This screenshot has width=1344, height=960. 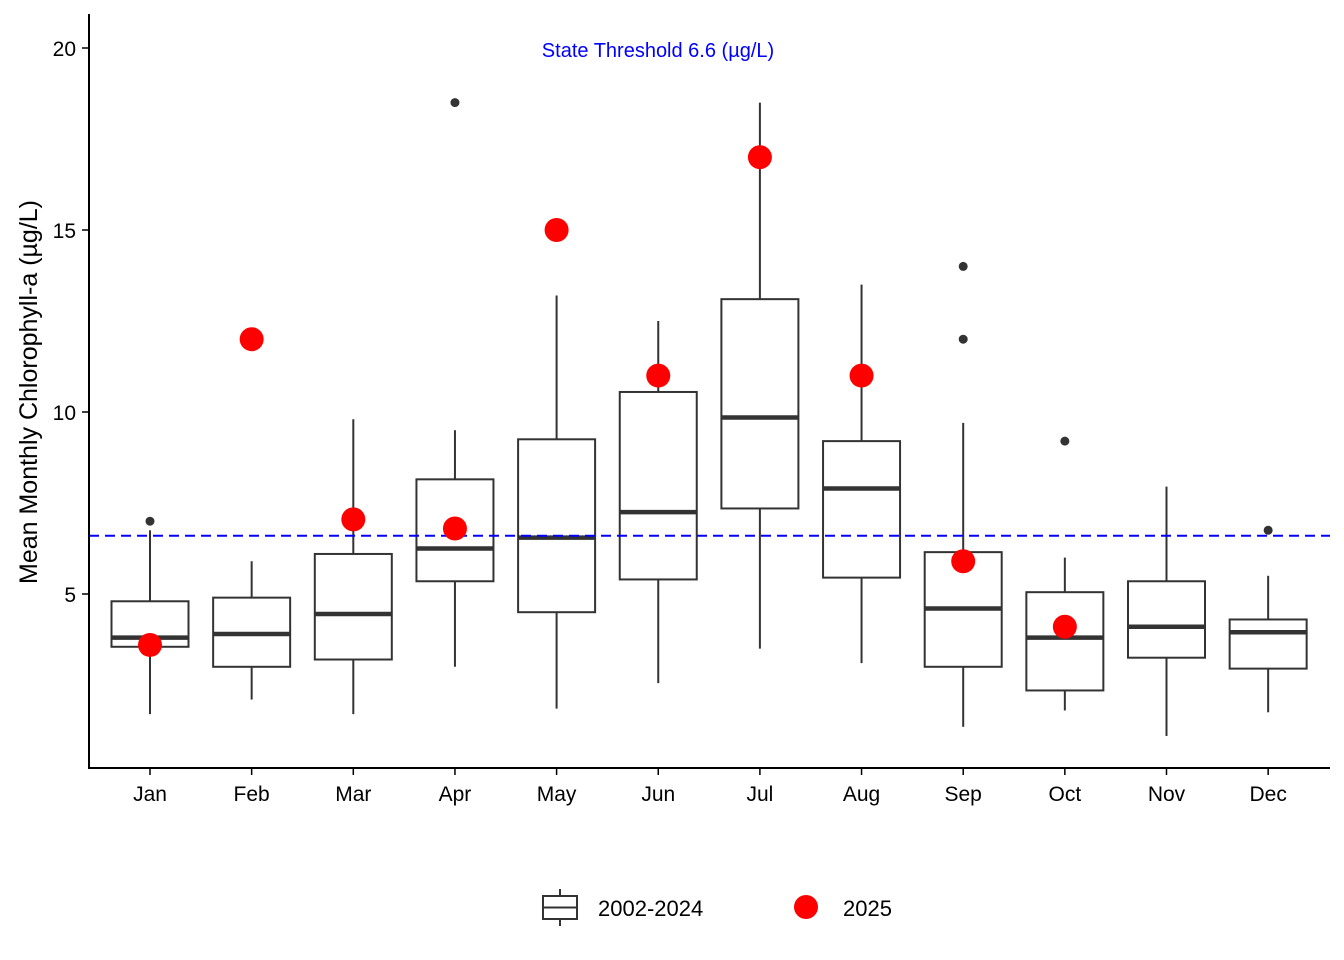 I want to click on box-jan, so click(x=150, y=615).